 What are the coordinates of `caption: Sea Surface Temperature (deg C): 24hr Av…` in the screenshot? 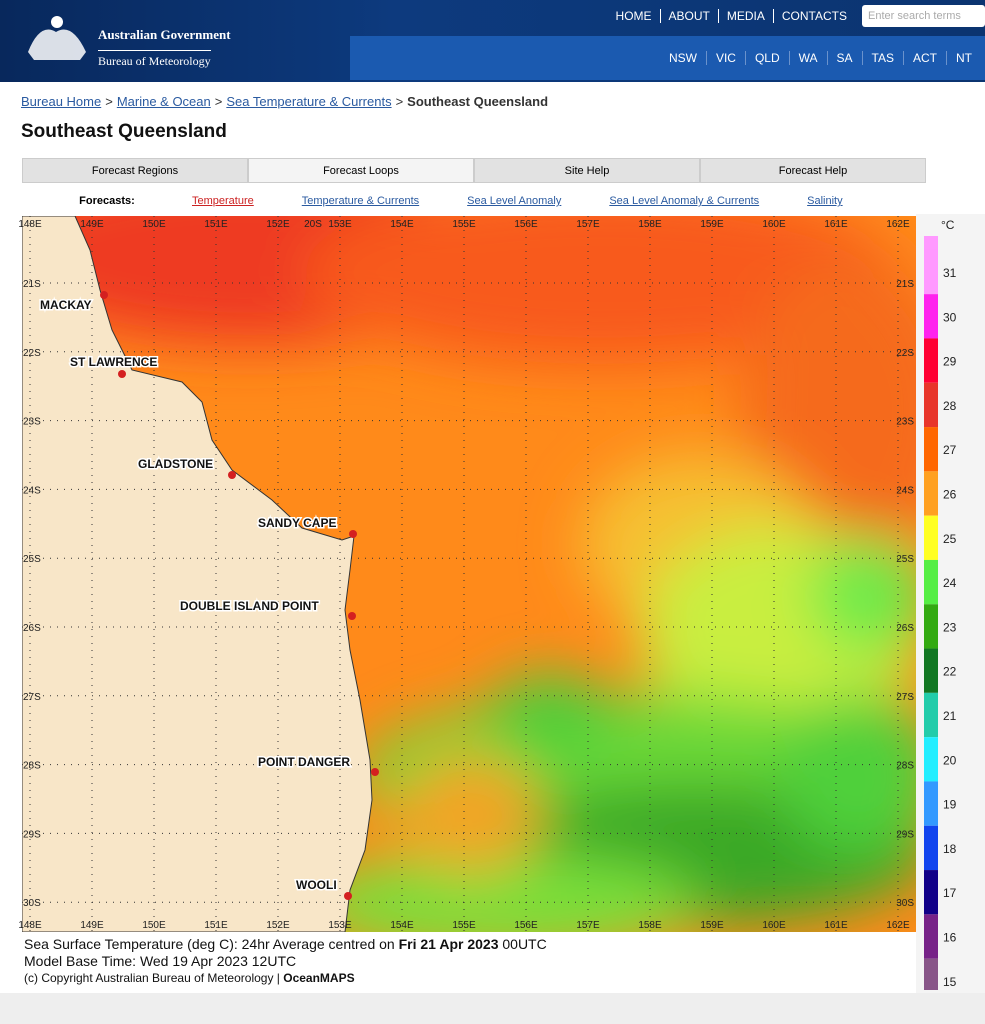 It's located at (285, 961).